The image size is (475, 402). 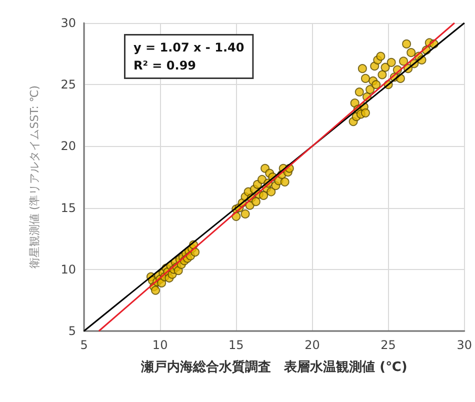 What do you see at coordinates (68, 207) in the screenshot?
I see `y-tick-label: 15` at bounding box center [68, 207].